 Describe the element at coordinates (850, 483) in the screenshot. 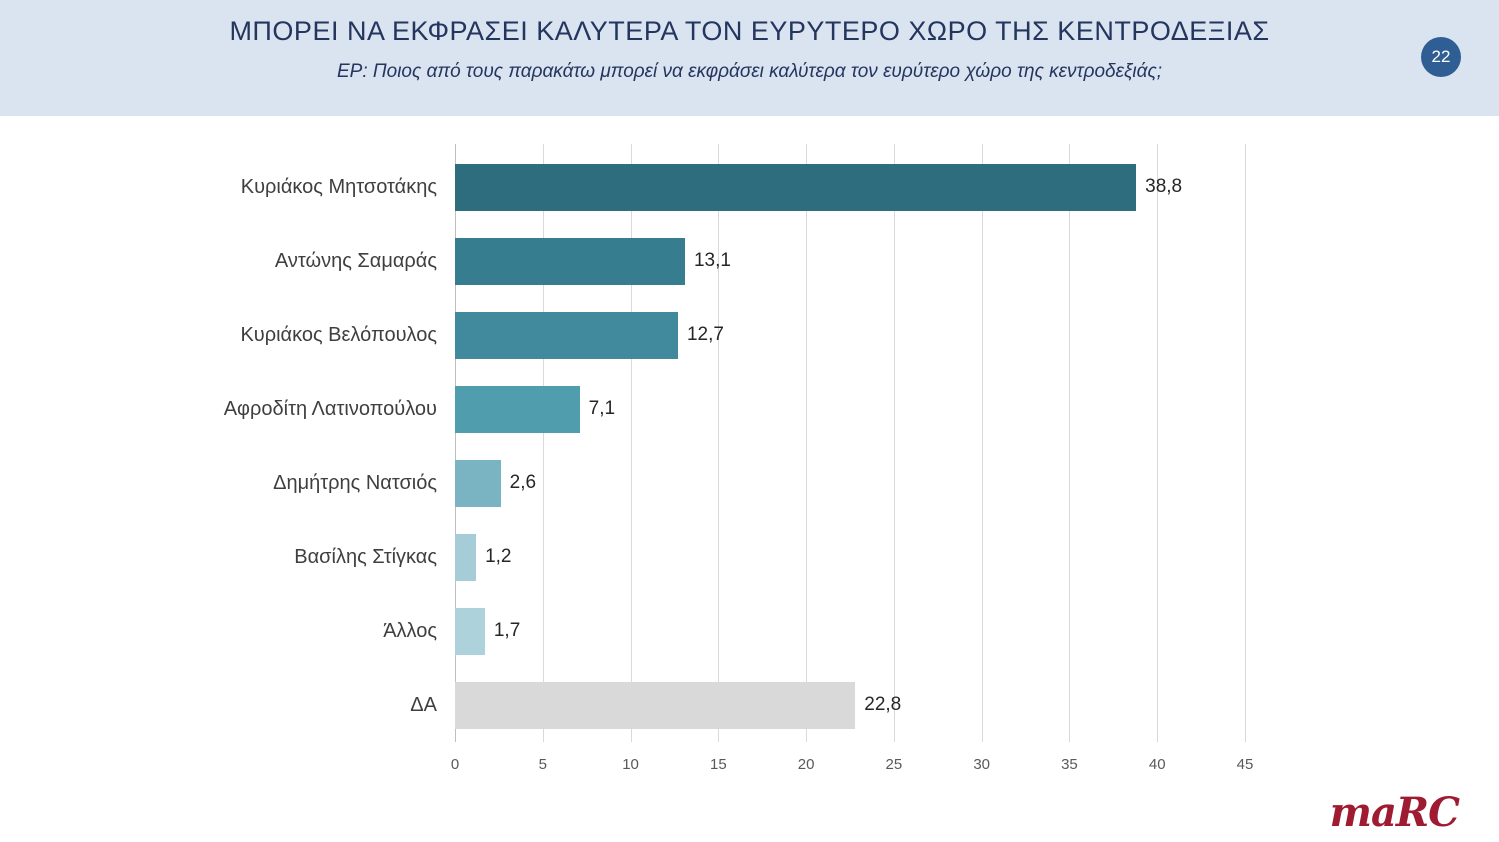

I see `bar-track: 2,6` at that location.